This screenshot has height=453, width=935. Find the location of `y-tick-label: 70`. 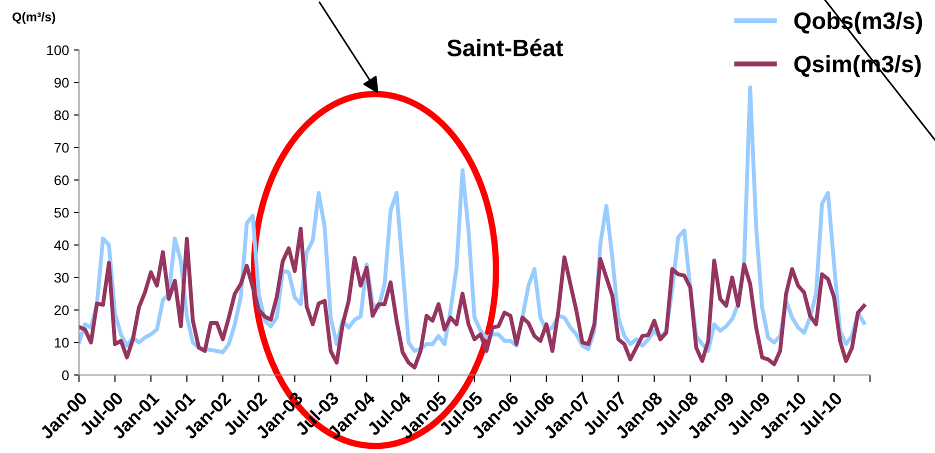

y-tick-label: 70 is located at coordinates (61, 147).